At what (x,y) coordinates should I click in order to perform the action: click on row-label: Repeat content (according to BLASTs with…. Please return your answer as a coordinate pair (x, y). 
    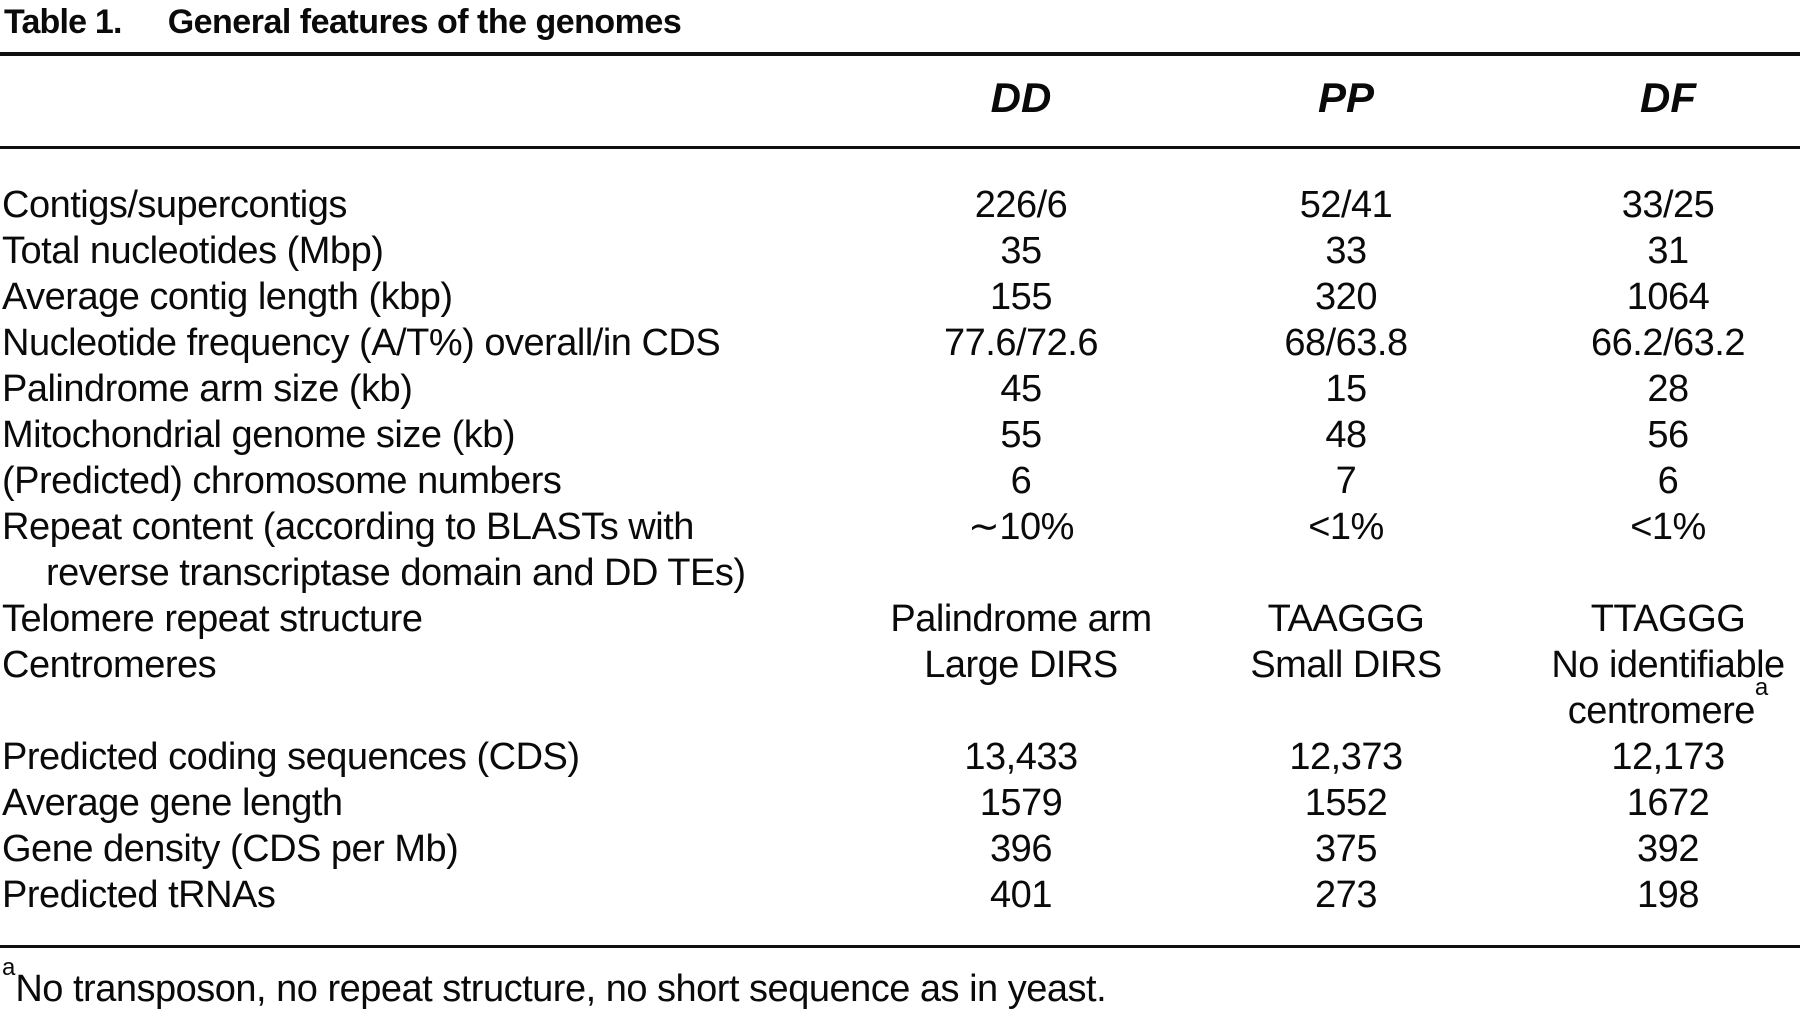
    Looking at the image, I should click on (374, 550).